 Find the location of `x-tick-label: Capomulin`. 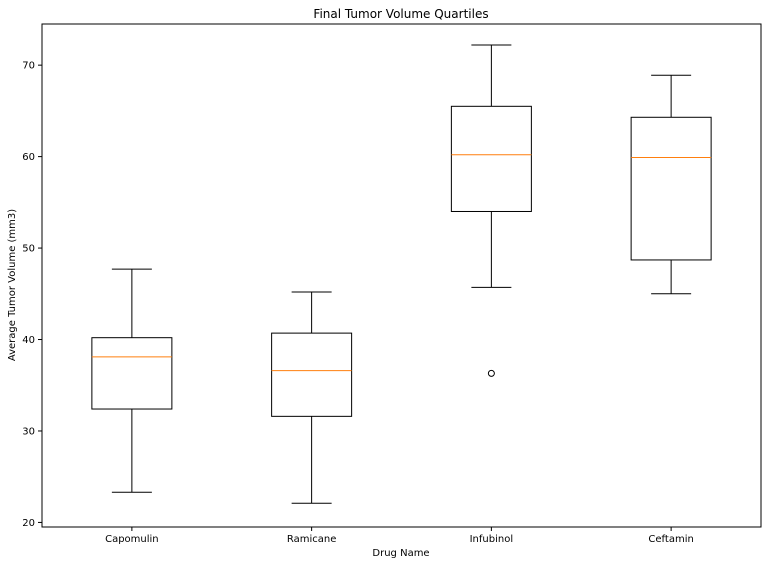

x-tick-label: Capomulin is located at coordinates (132, 539).